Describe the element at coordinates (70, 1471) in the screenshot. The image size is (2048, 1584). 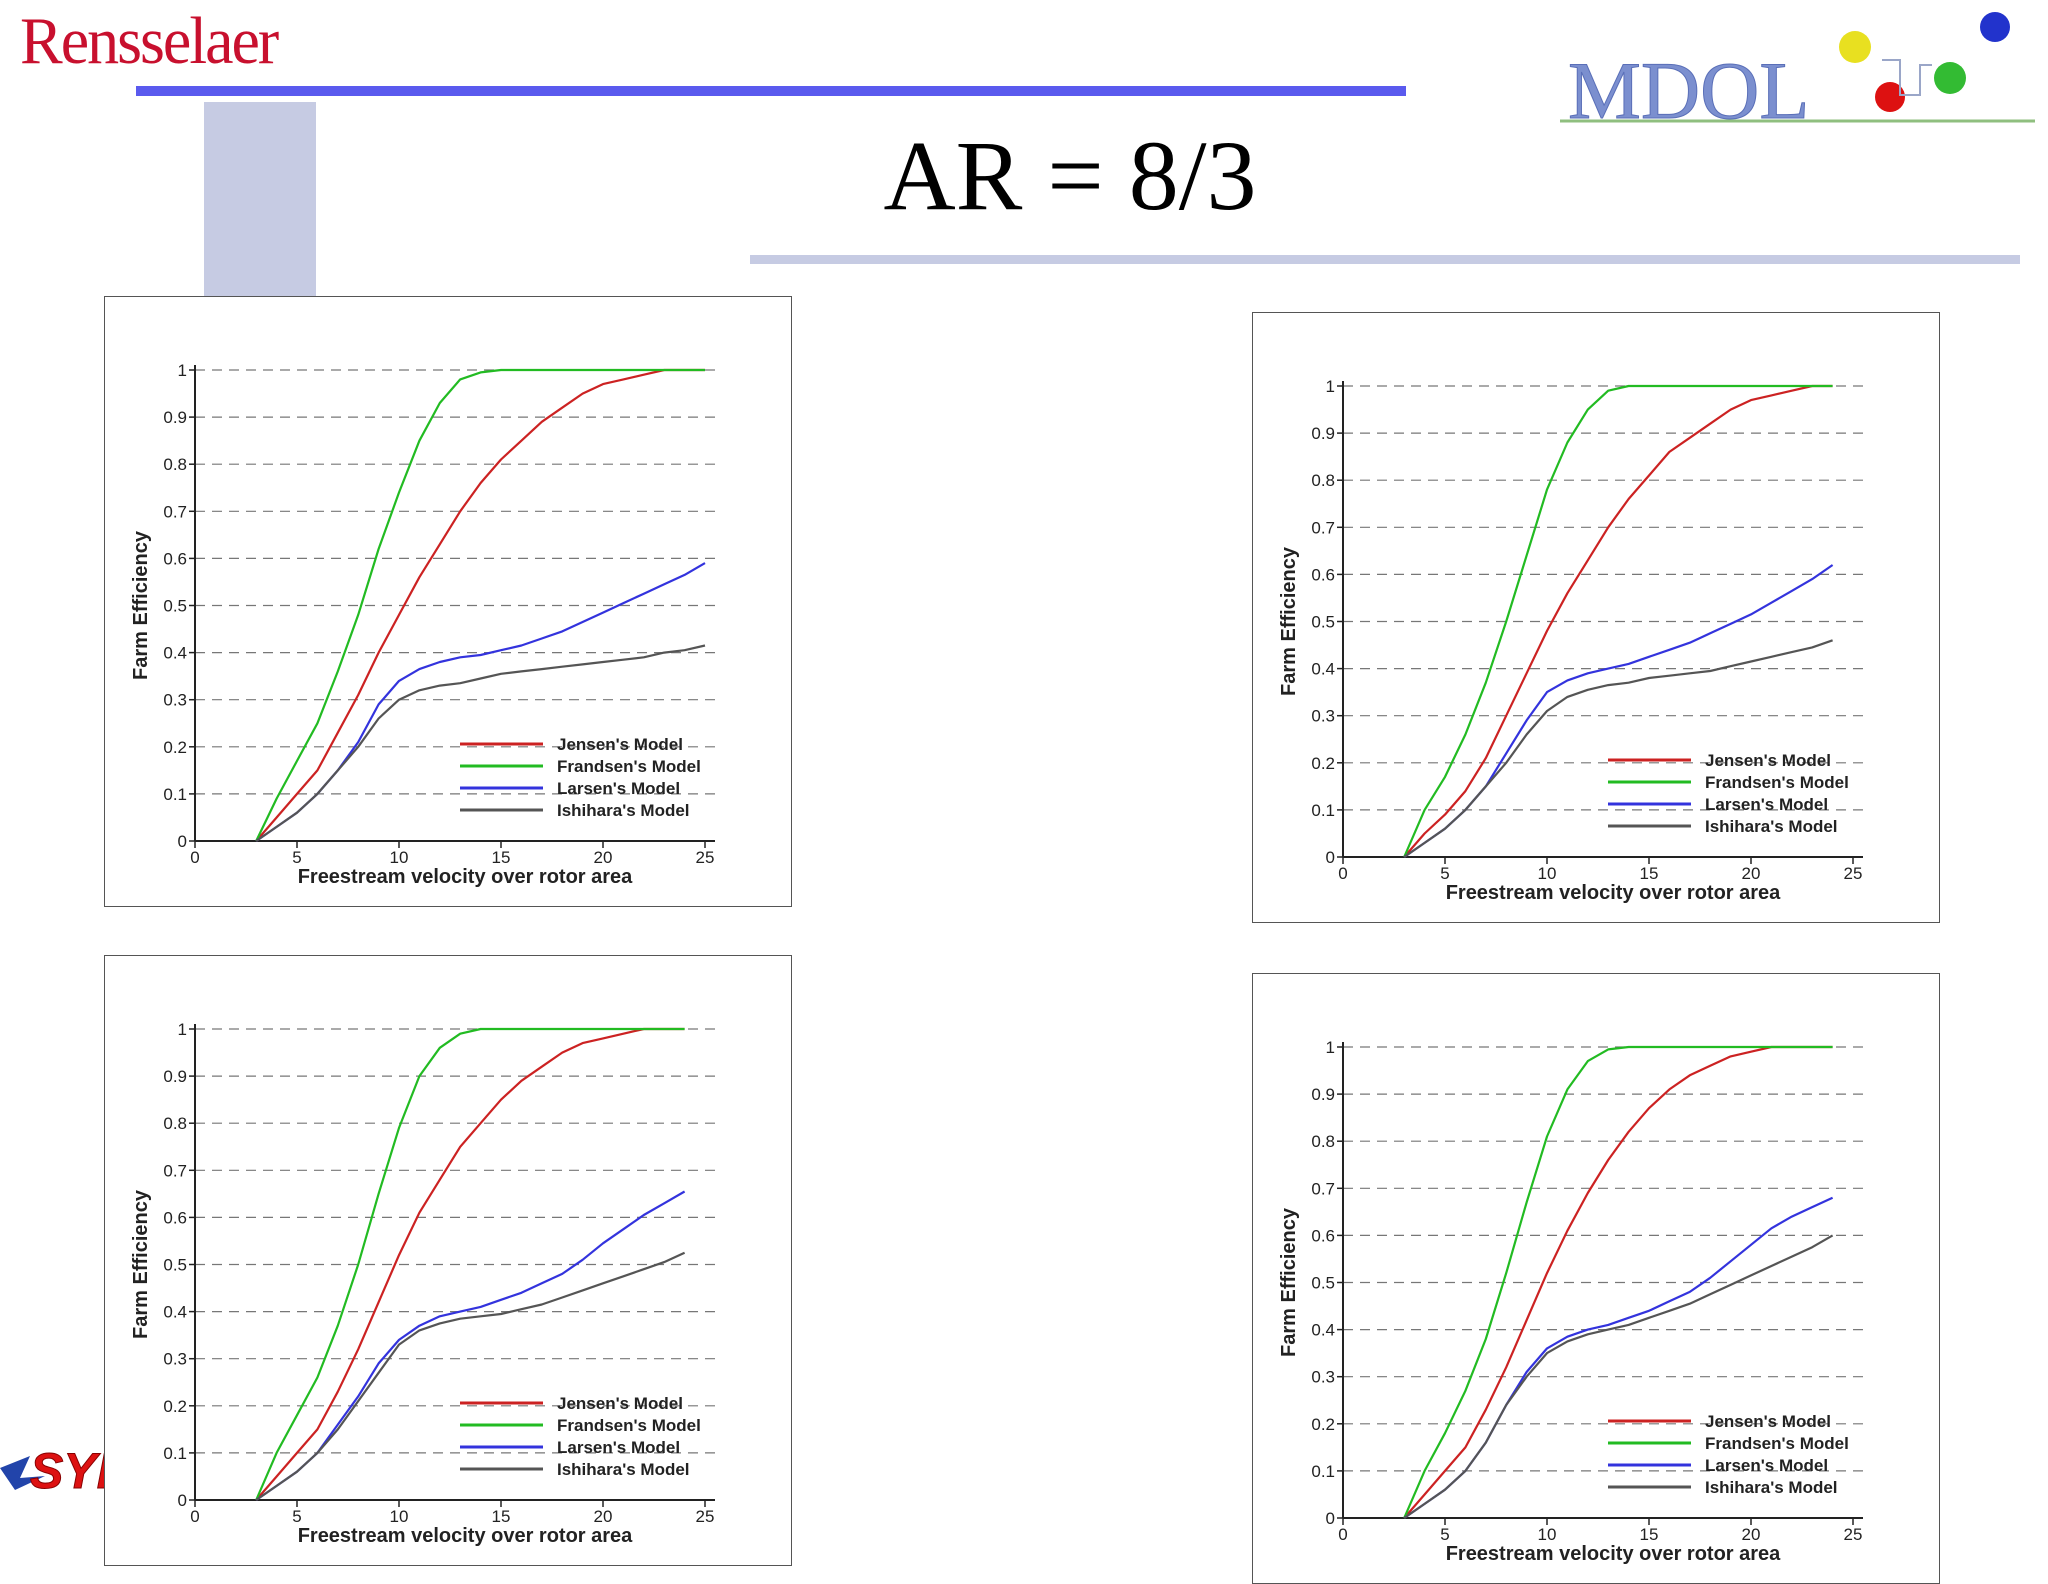
I see `footer-logo-text: SYI` at that location.